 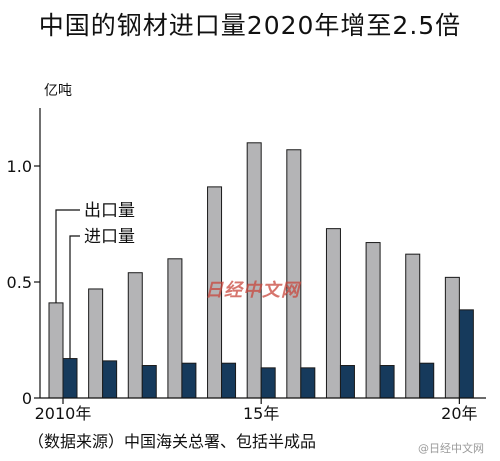 What do you see at coordinates (109, 237) in the screenshot?
I see `legend-label-import: 进口量` at bounding box center [109, 237].